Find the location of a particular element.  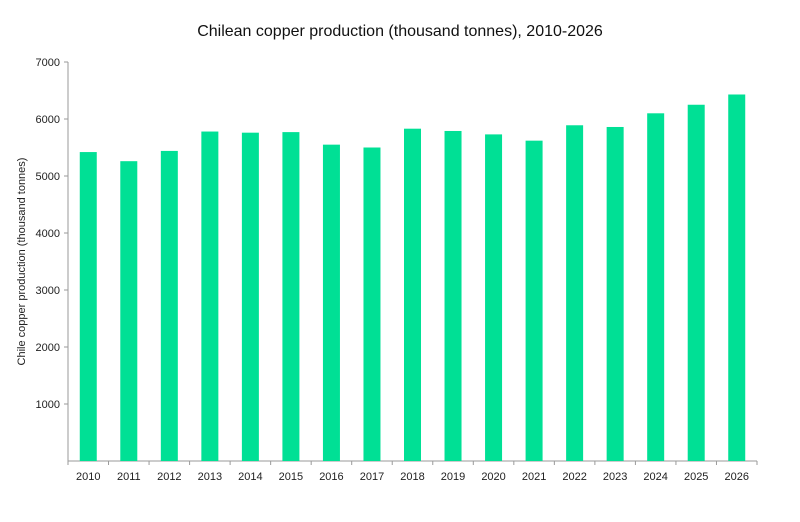

x-tick-label: 2016 is located at coordinates (331, 477).